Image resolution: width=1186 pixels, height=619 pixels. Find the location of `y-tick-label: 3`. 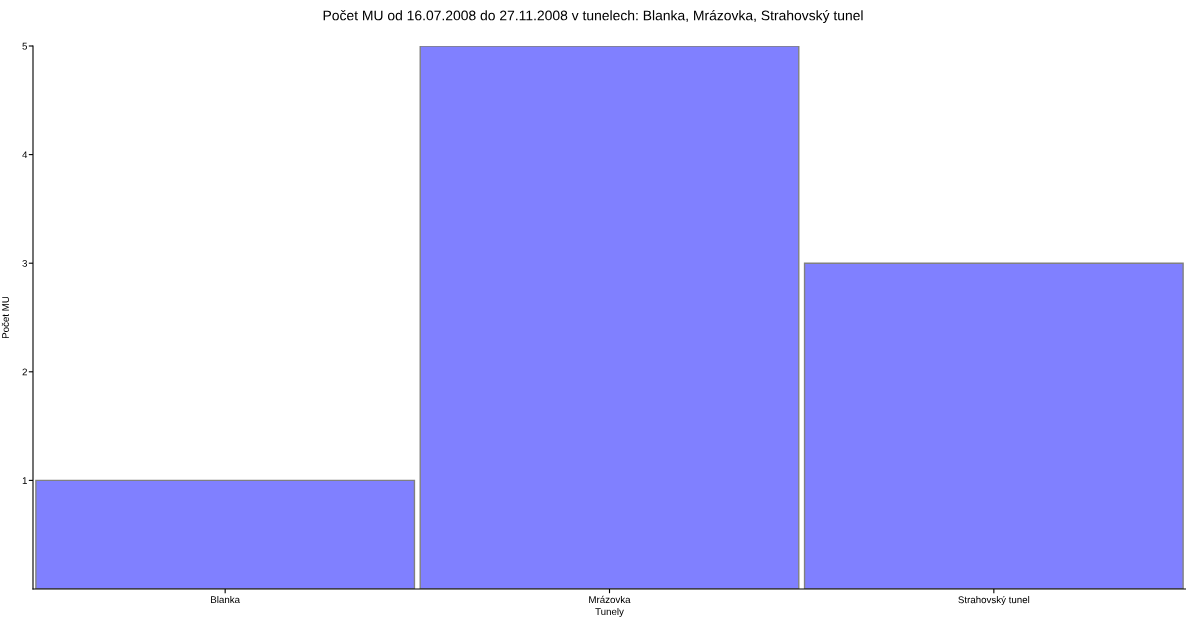

y-tick-label: 3 is located at coordinates (25, 263).